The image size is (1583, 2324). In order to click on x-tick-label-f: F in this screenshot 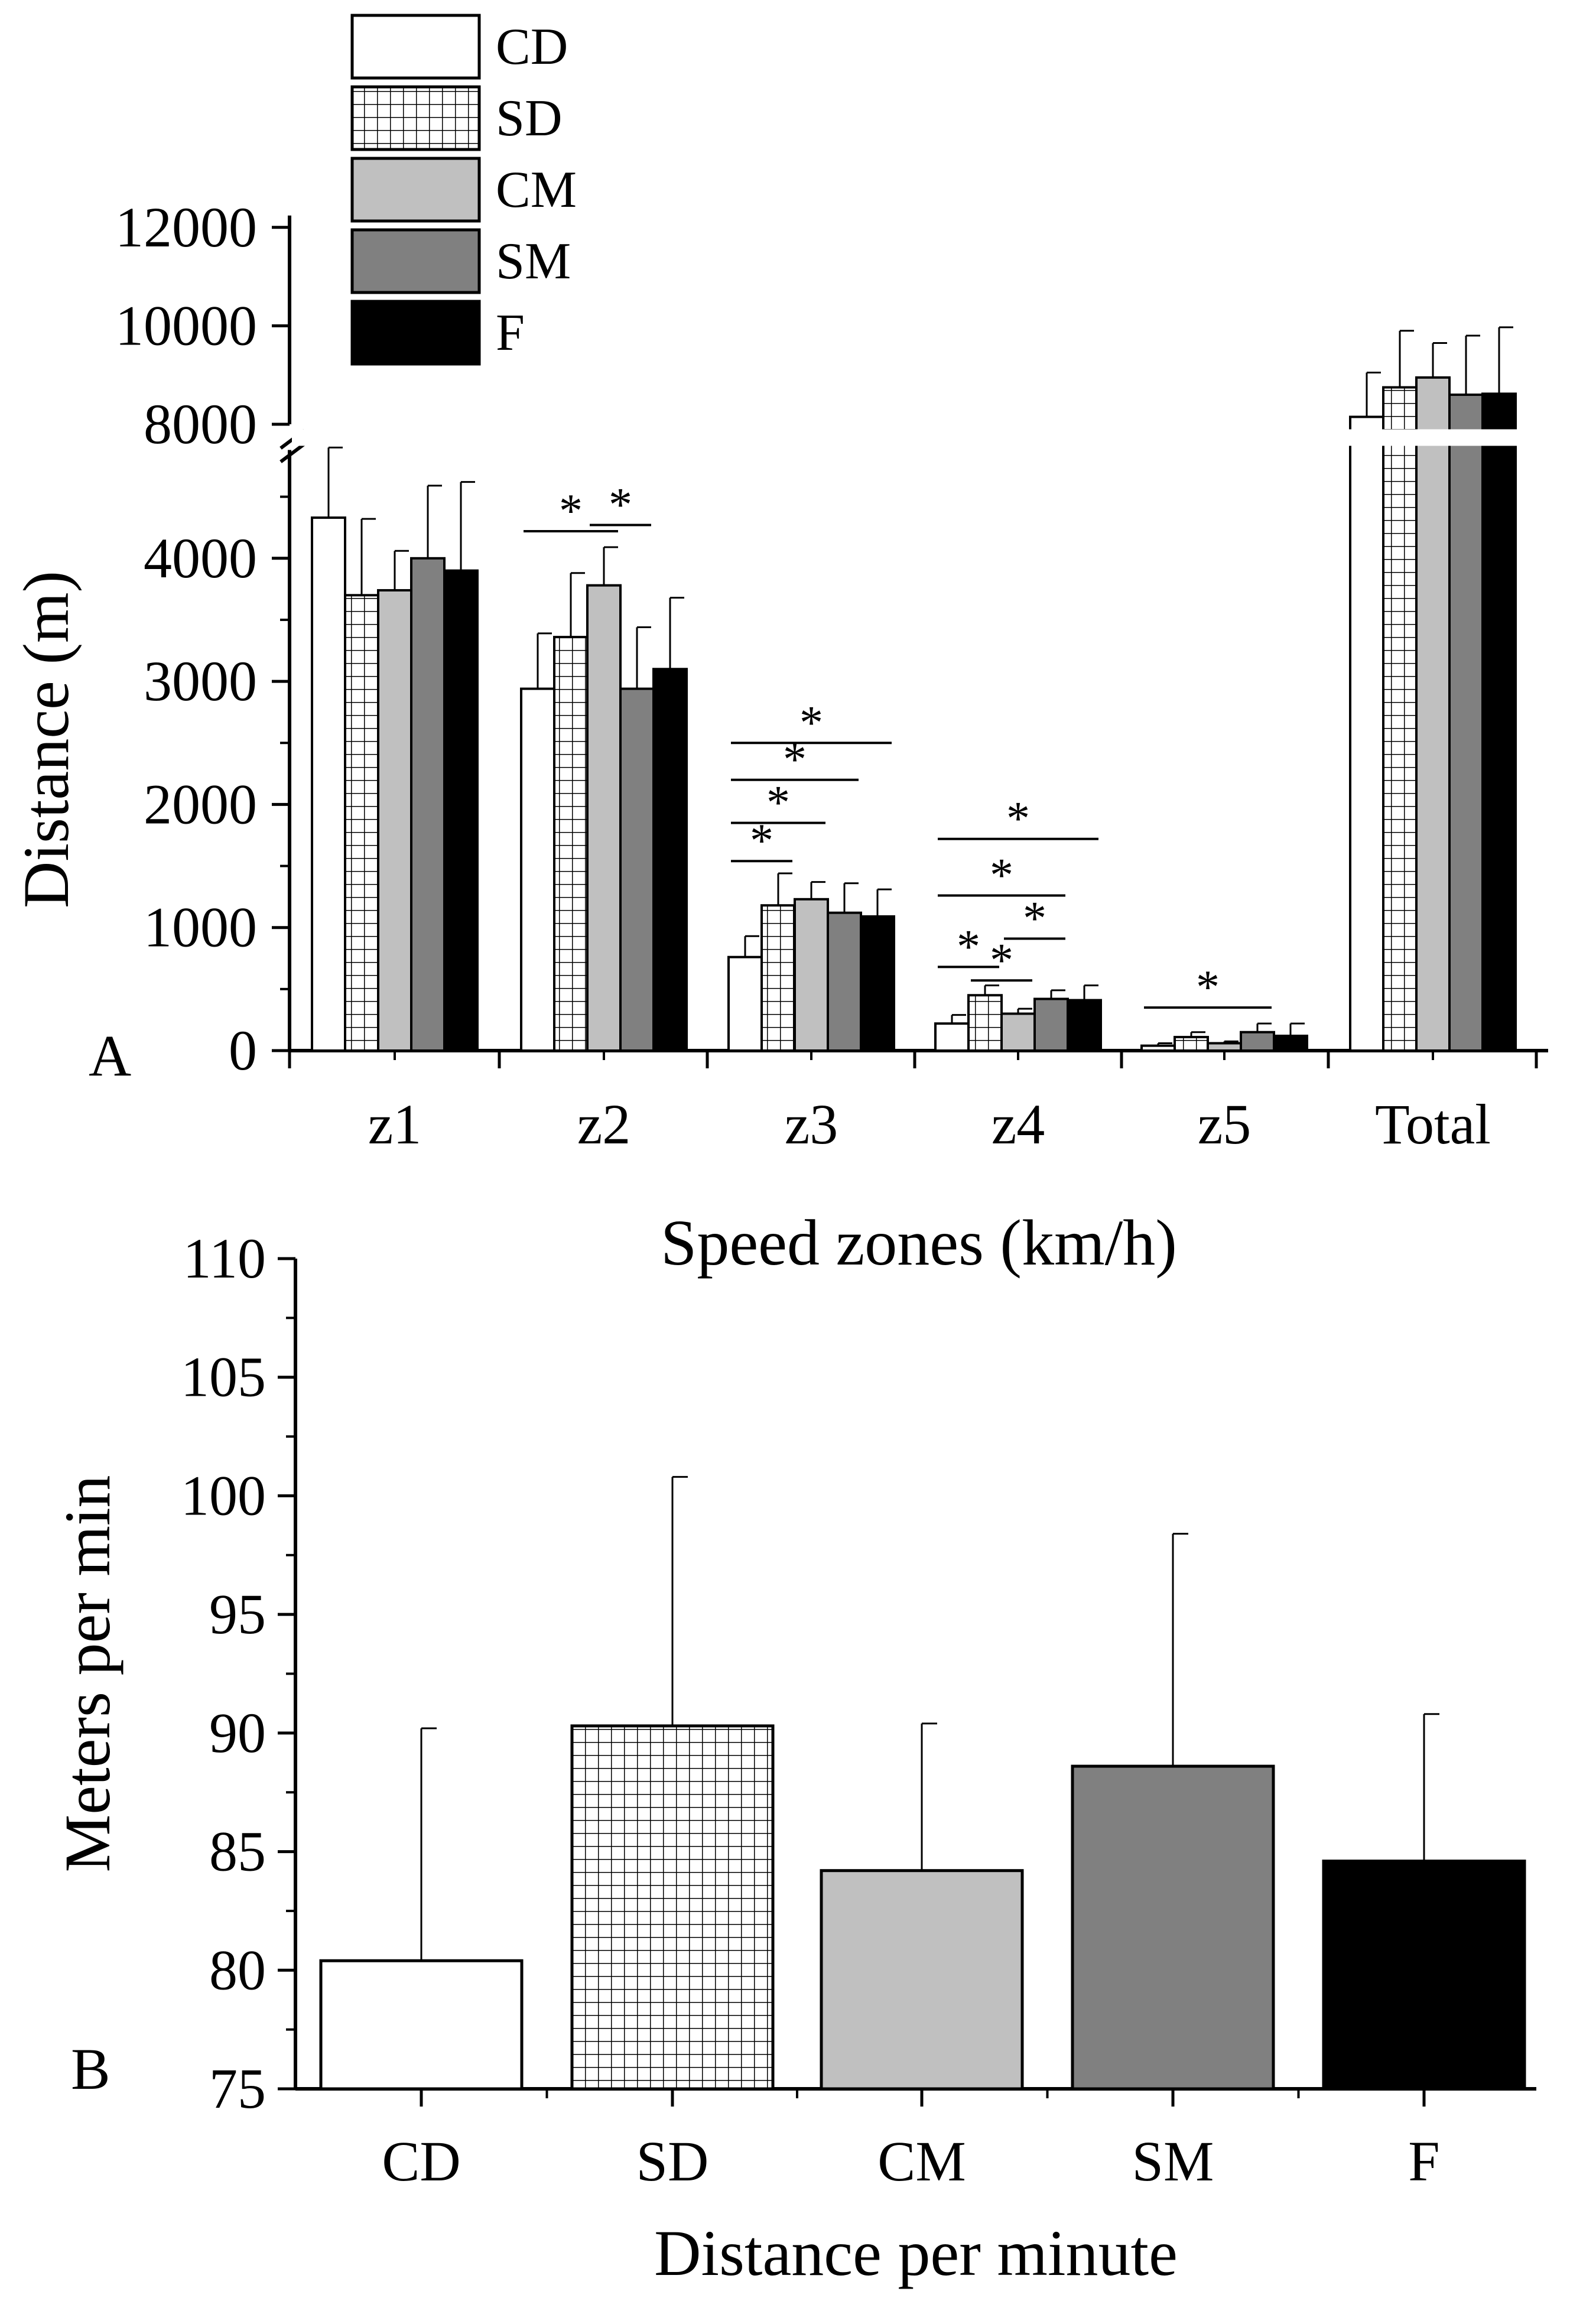, I will do `click(1423, 2161)`.